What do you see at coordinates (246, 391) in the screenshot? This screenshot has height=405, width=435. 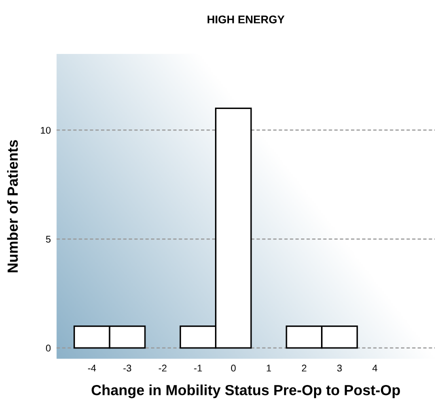 I see `x-axis-title: Change in Mobility Status Pre-Op to Post-Op` at bounding box center [246, 391].